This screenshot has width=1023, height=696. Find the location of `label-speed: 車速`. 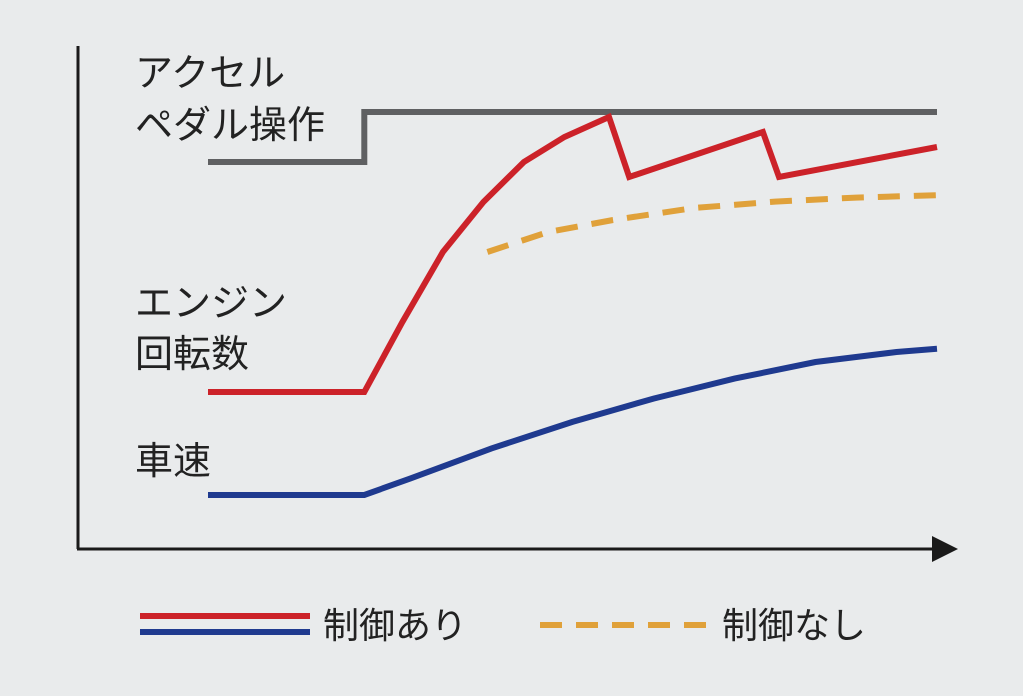

label-speed: 車速 is located at coordinates (173, 461).